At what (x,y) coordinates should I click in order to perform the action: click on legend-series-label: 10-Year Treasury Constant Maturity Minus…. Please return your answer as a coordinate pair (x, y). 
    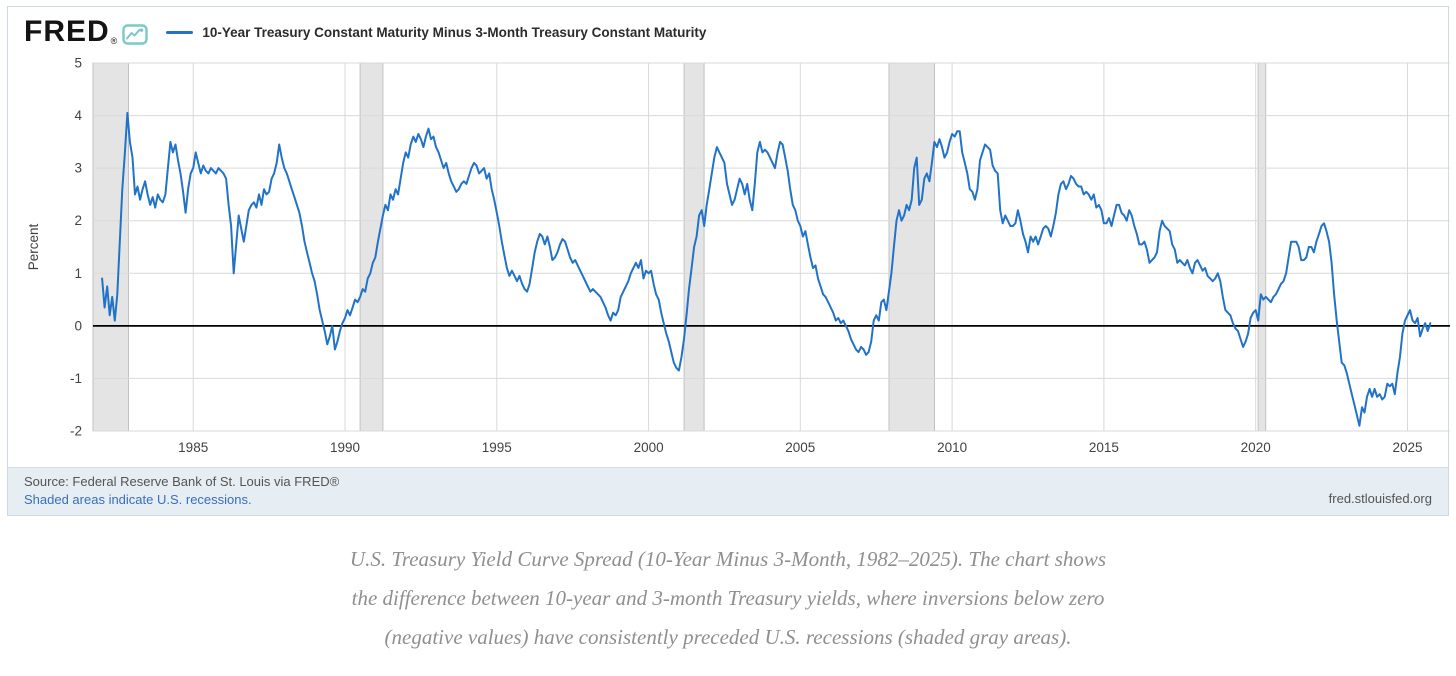
    Looking at the image, I should click on (454, 32).